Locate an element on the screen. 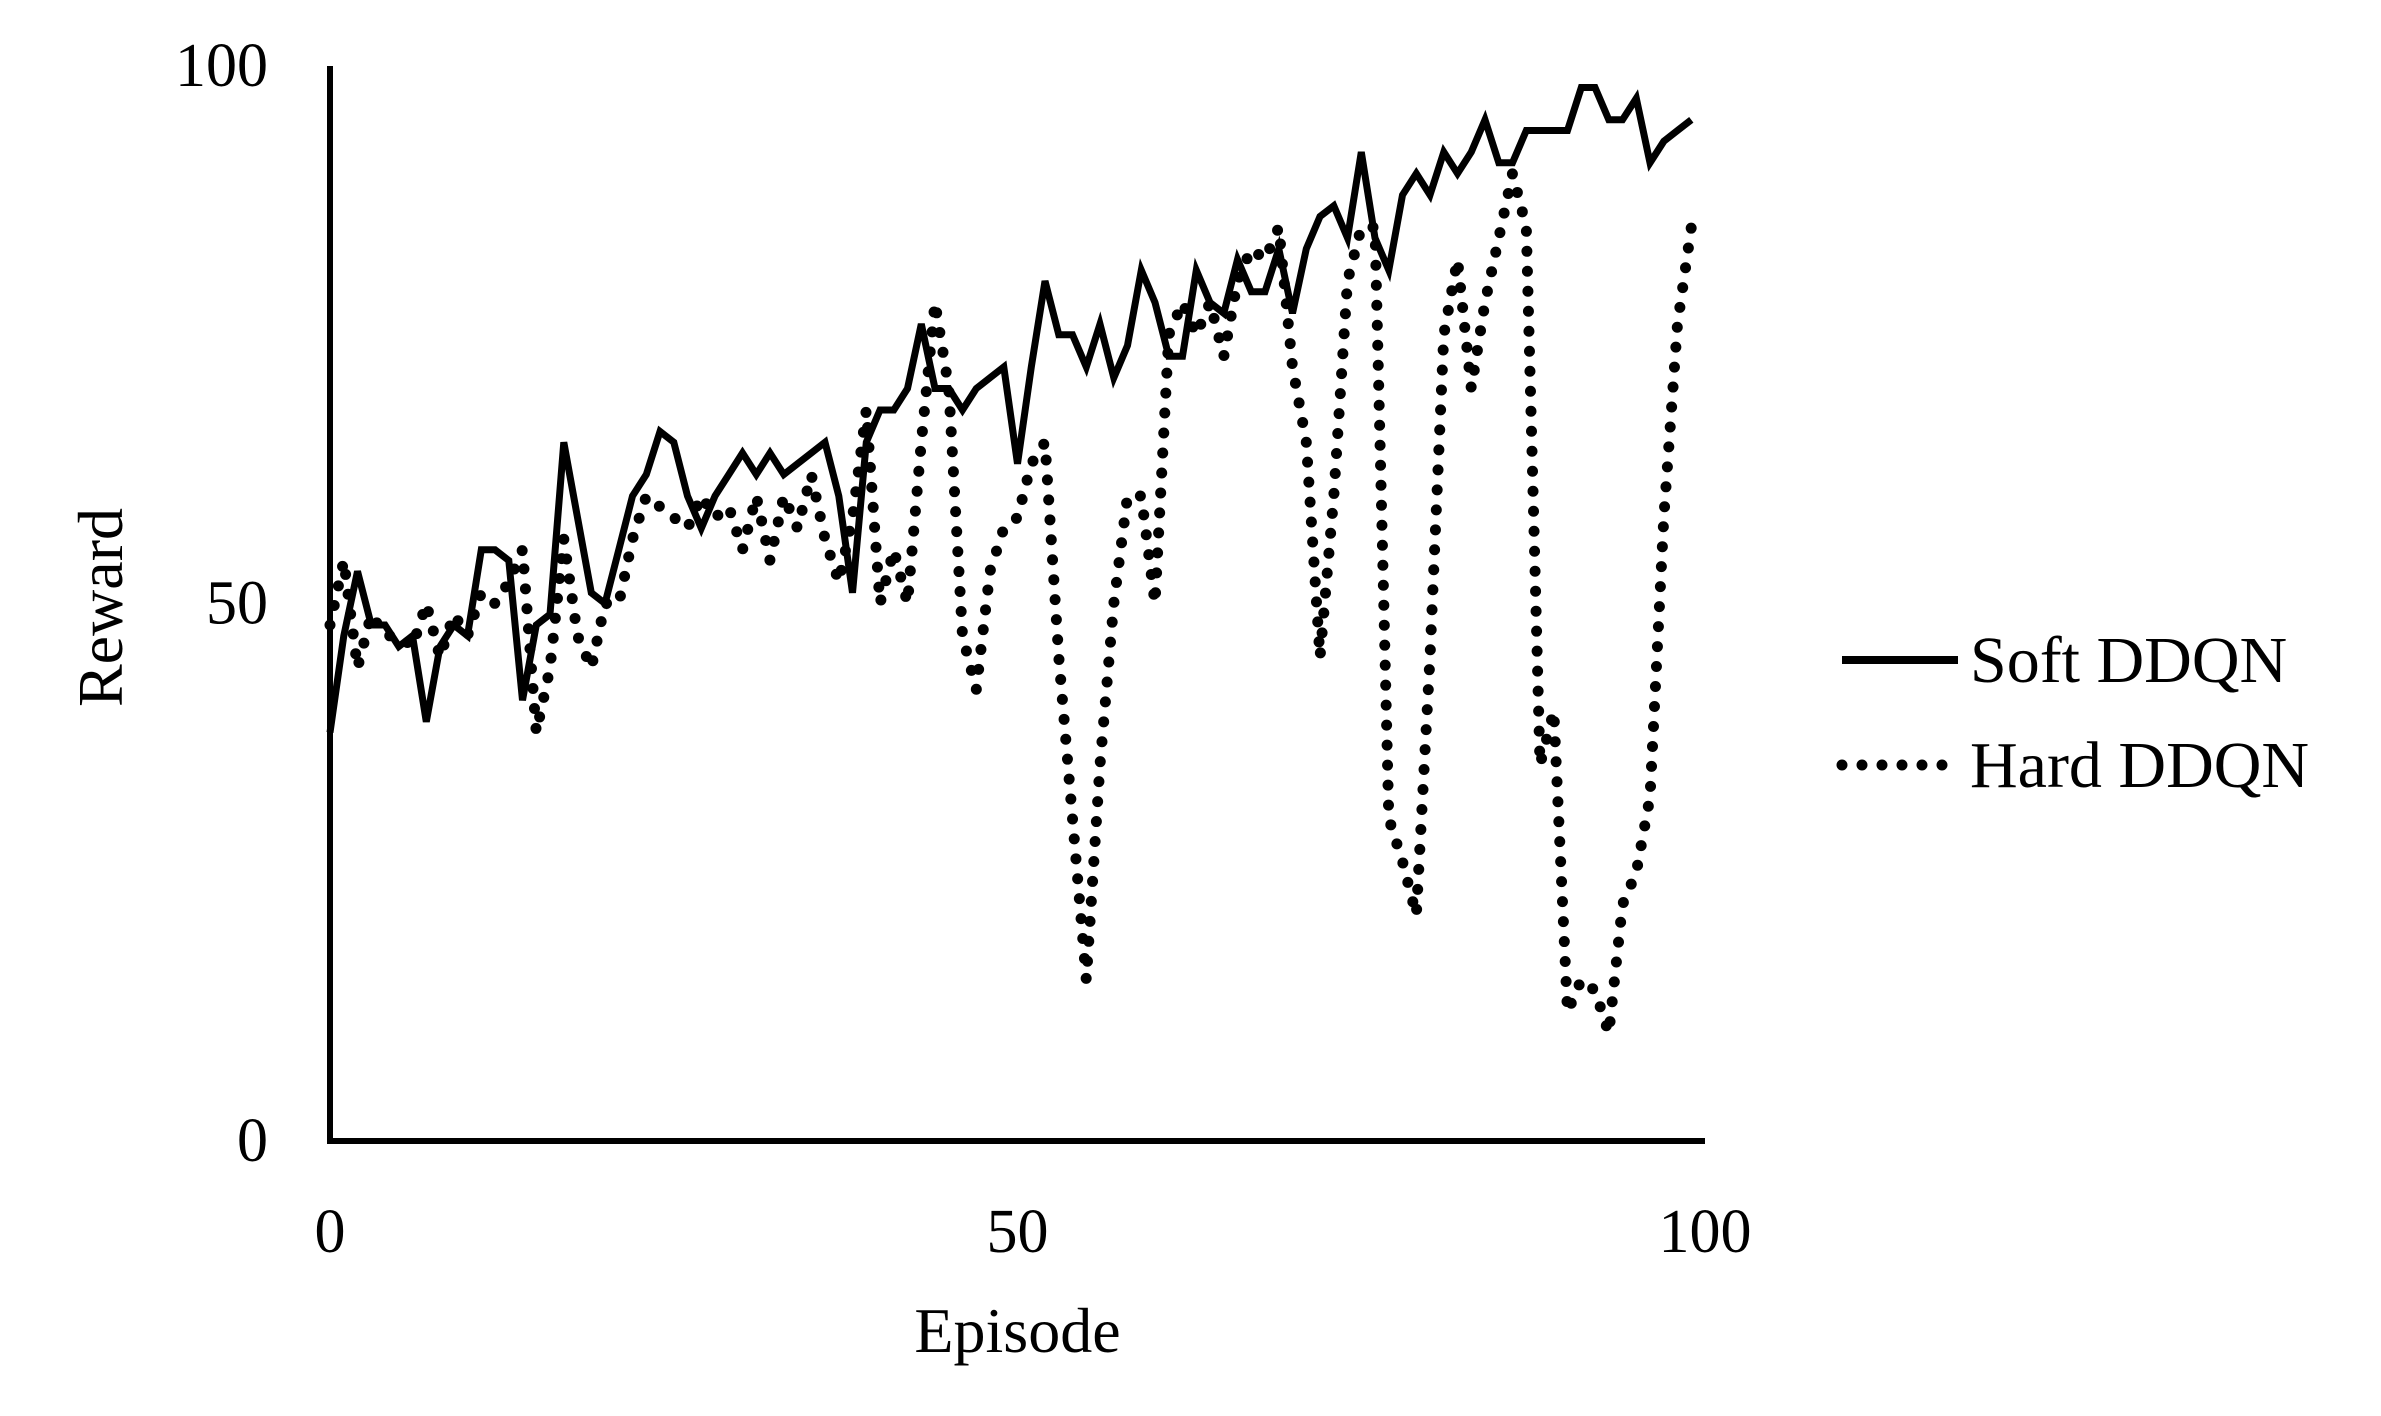  legend-label-soft-ddqn: Soft DDQN is located at coordinates (2128, 660).